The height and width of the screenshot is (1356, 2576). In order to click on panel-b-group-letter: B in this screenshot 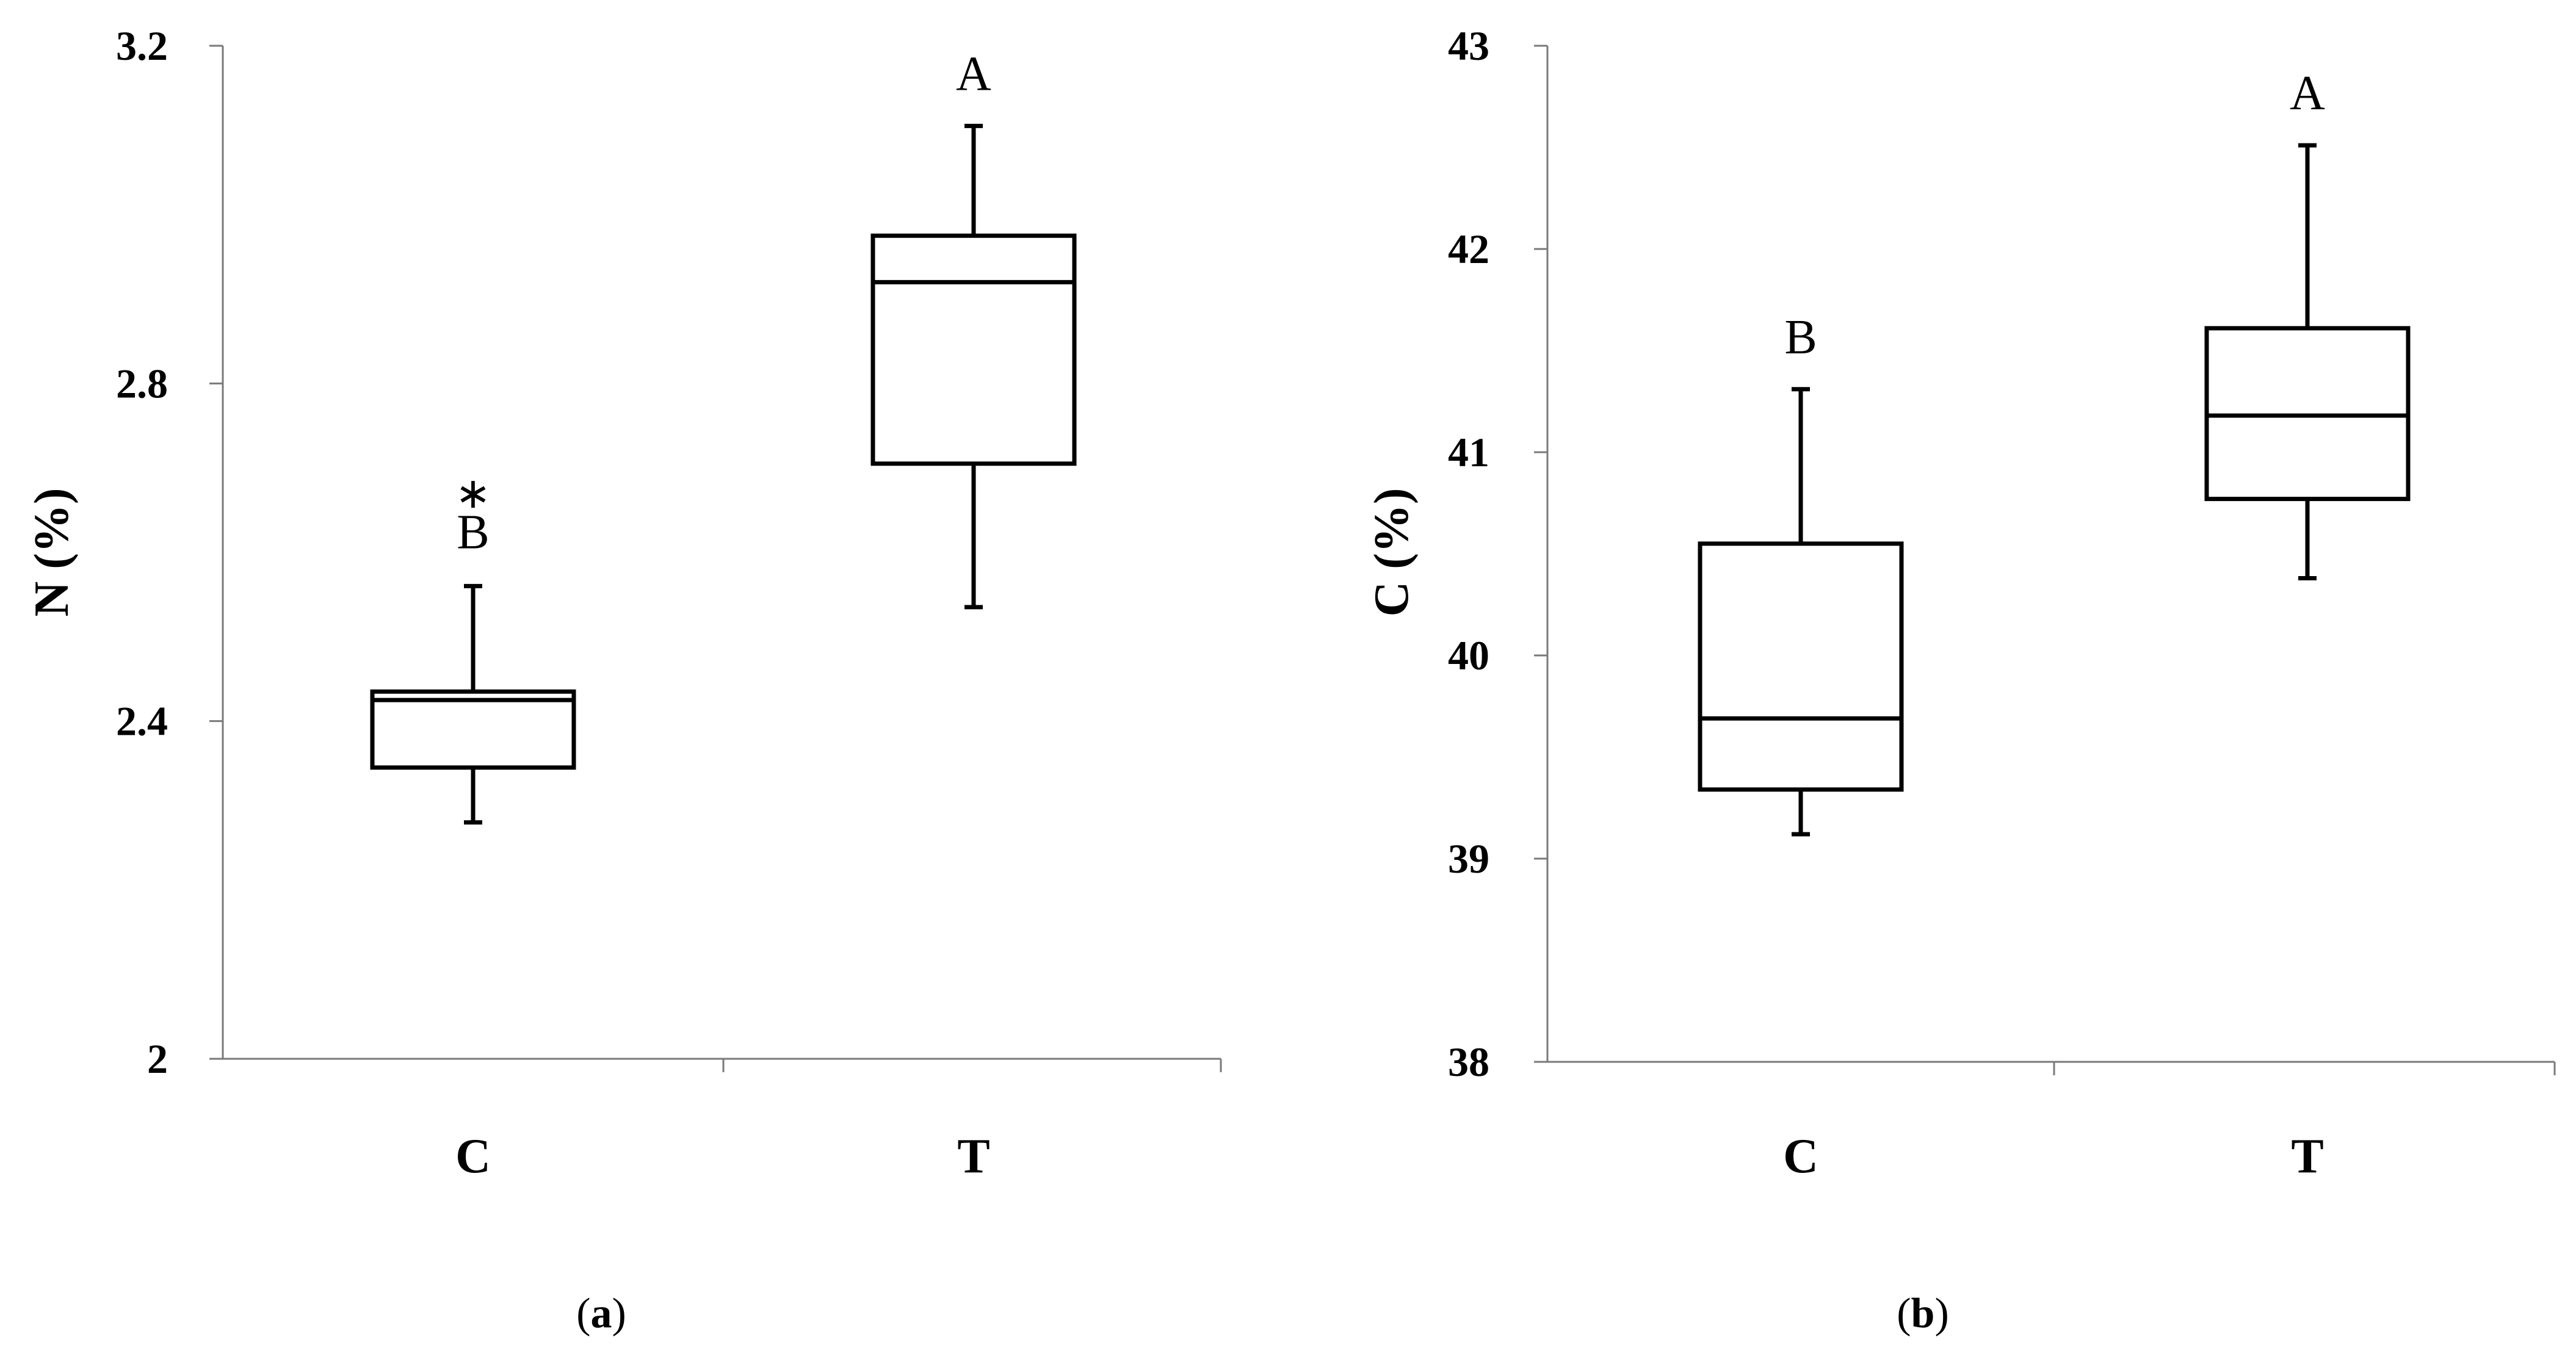, I will do `click(1800, 337)`.